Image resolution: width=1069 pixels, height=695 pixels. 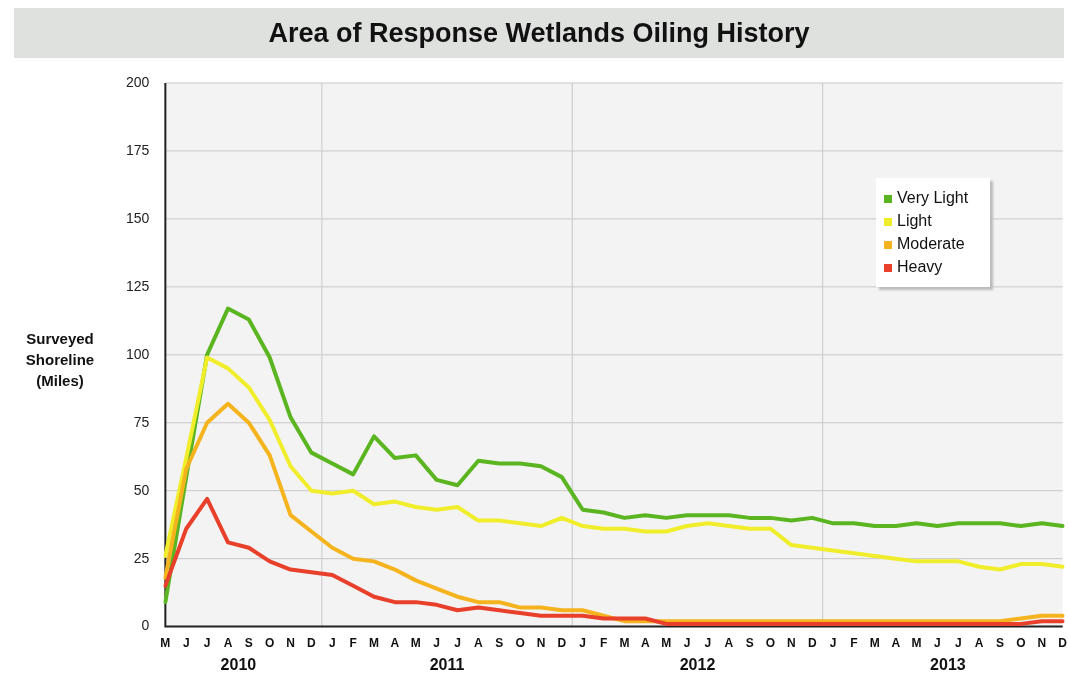 I want to click on text: 2010, so click(x=238, y=665).